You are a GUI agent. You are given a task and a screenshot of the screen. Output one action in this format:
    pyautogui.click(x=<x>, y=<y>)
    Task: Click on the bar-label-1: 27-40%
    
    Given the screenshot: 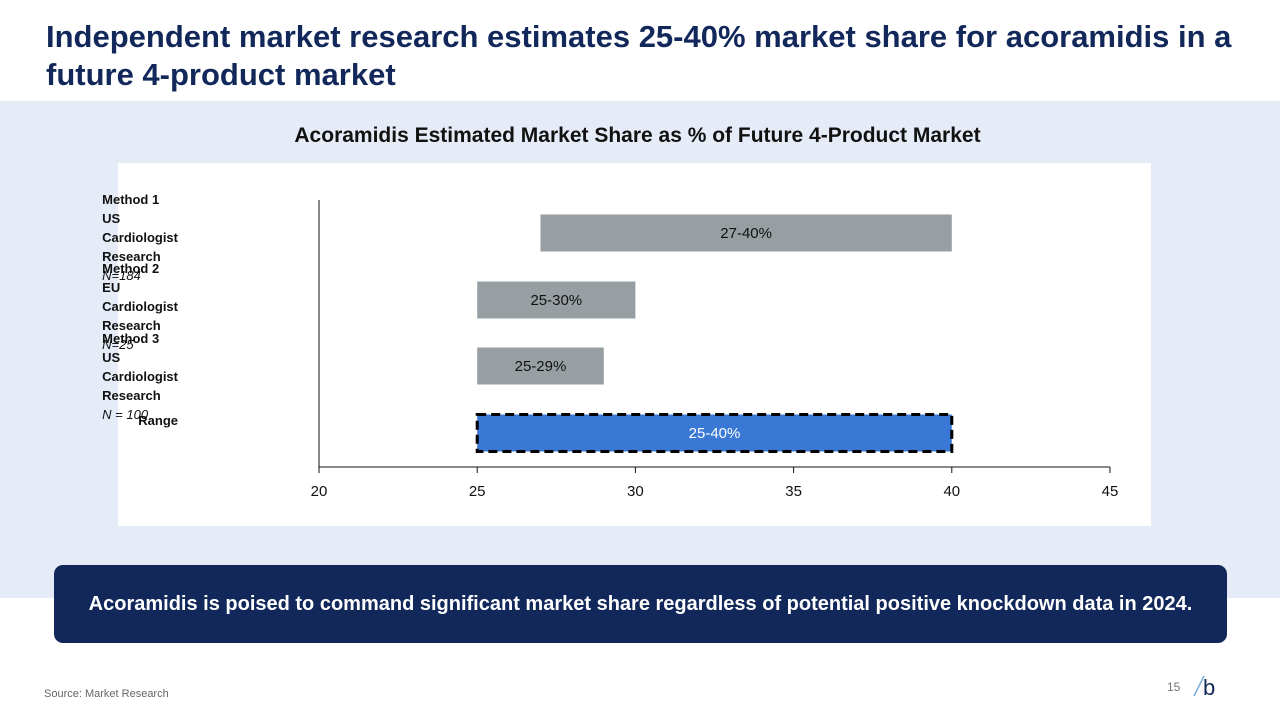 What is the action you would take?
    pyautogui.click(x=746, y=233)
    